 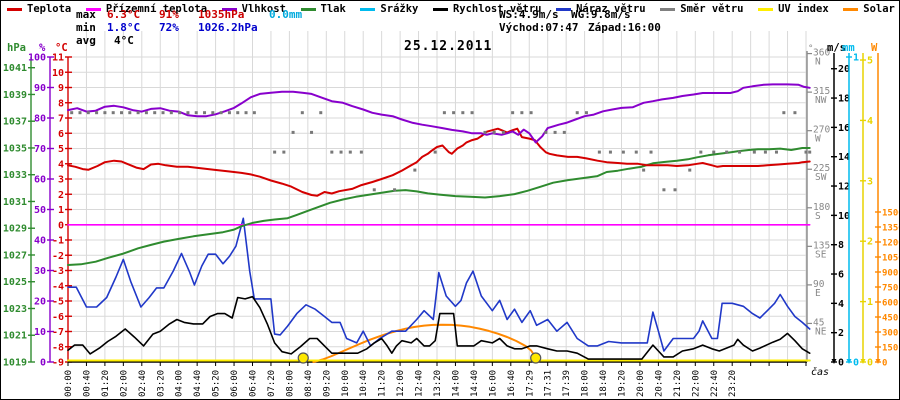 What do you see at coordinates (58, 73) in the screenshot?
I see `temp-tick-label: 10` at bounding box center [58, 73].